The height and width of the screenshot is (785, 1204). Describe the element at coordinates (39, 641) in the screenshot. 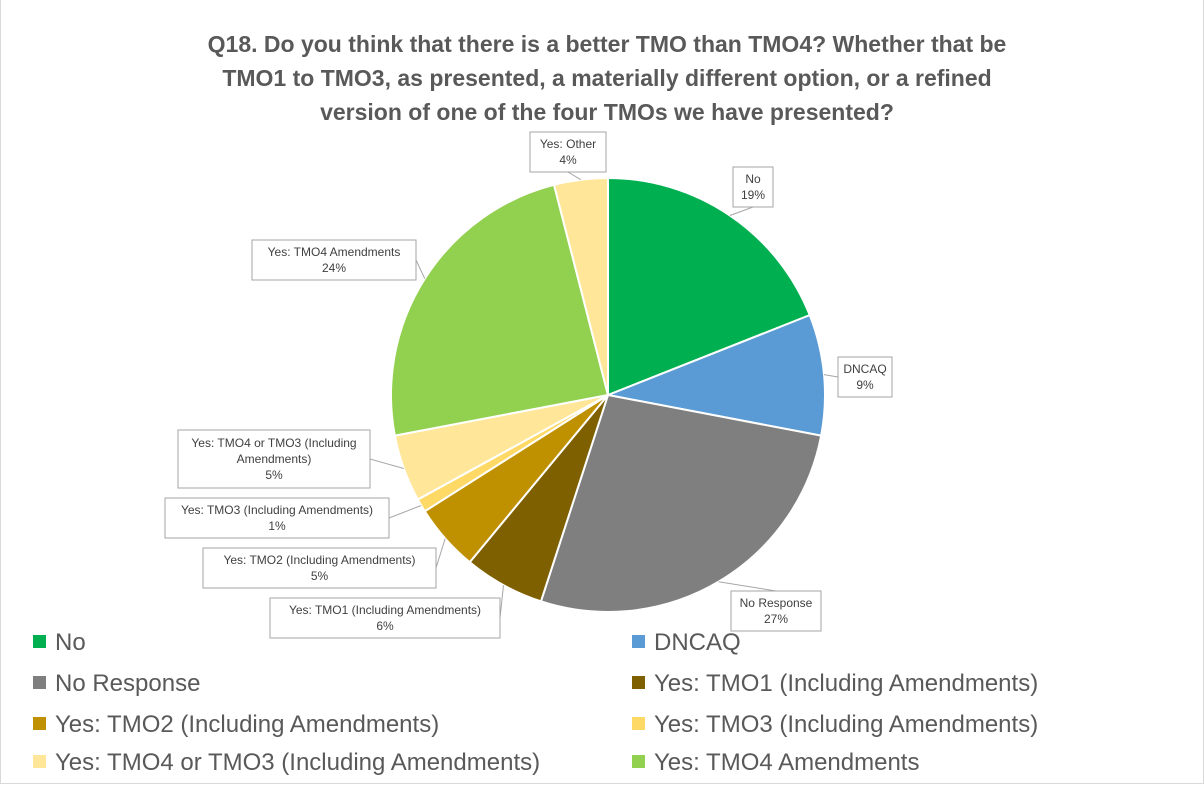

I see `legend-swatch-no` at that location.